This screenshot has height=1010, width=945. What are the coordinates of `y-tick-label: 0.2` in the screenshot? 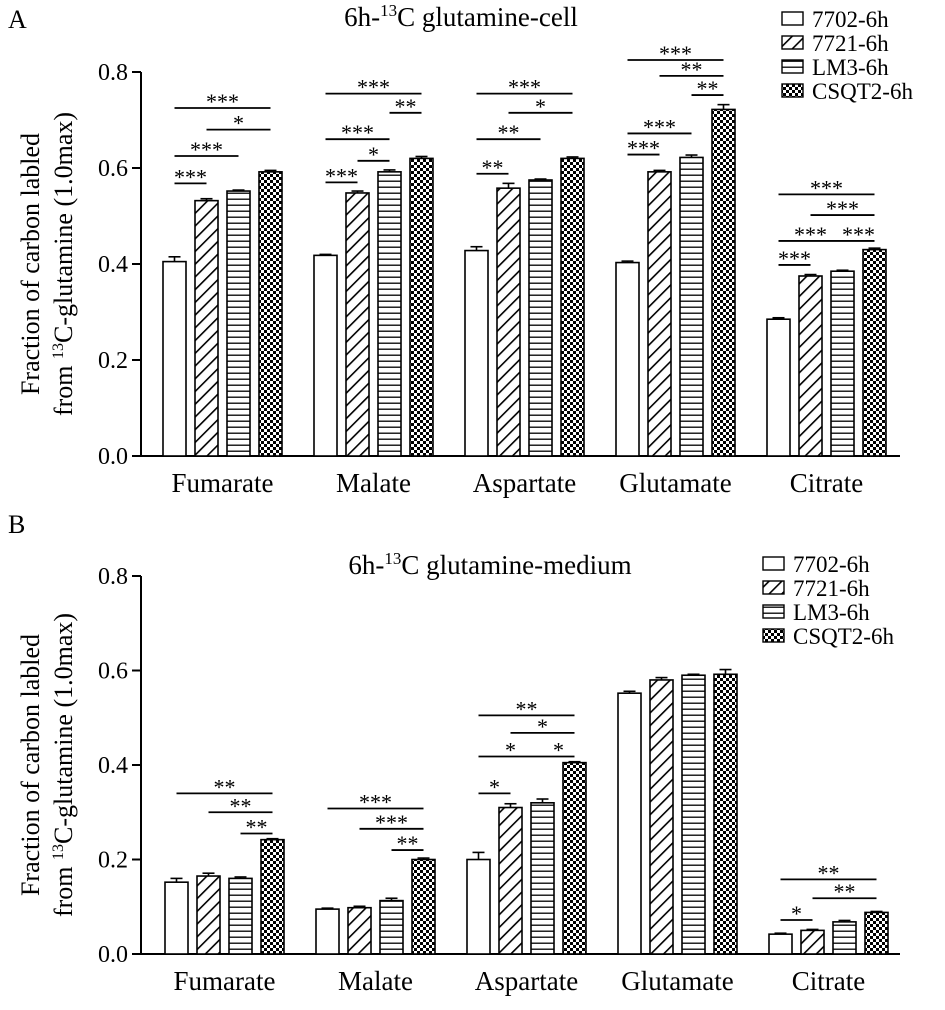 It's located at (113, 861).